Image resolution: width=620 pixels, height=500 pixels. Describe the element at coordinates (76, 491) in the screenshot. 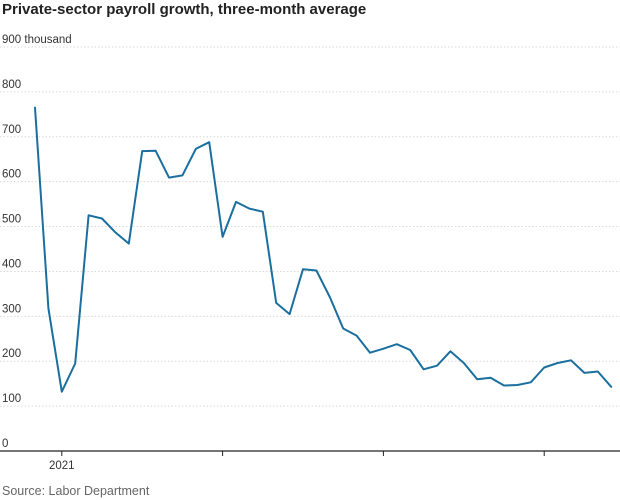

I see `source-note: Source: Labor Department` at that location.